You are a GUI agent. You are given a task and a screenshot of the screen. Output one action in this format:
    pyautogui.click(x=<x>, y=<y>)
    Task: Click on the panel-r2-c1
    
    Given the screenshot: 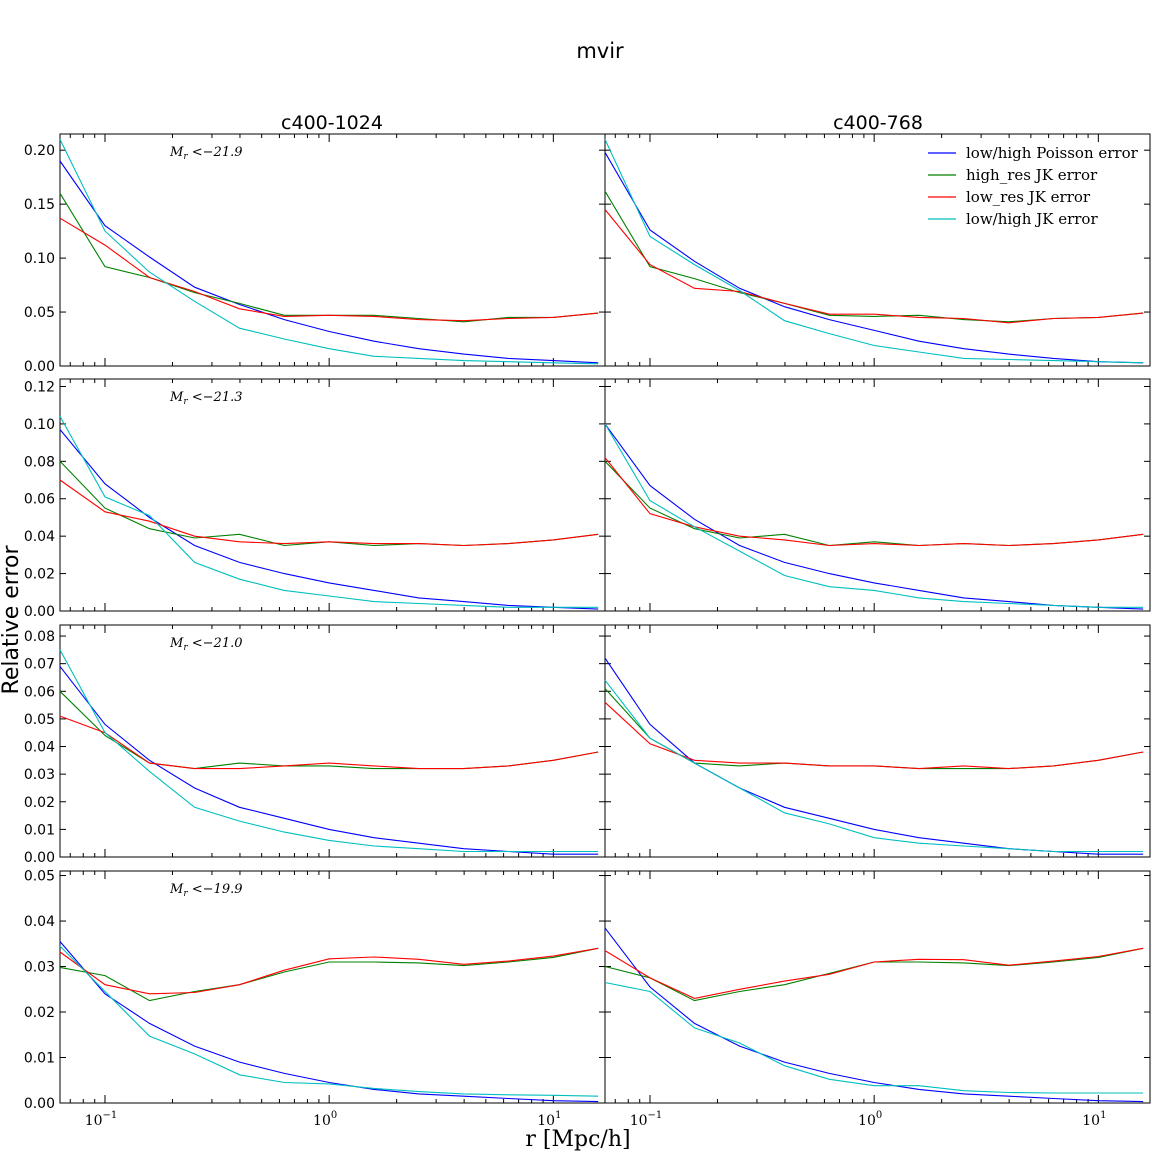 What is the action you would take?
    pyautogui.click(x=877, y=741)
    